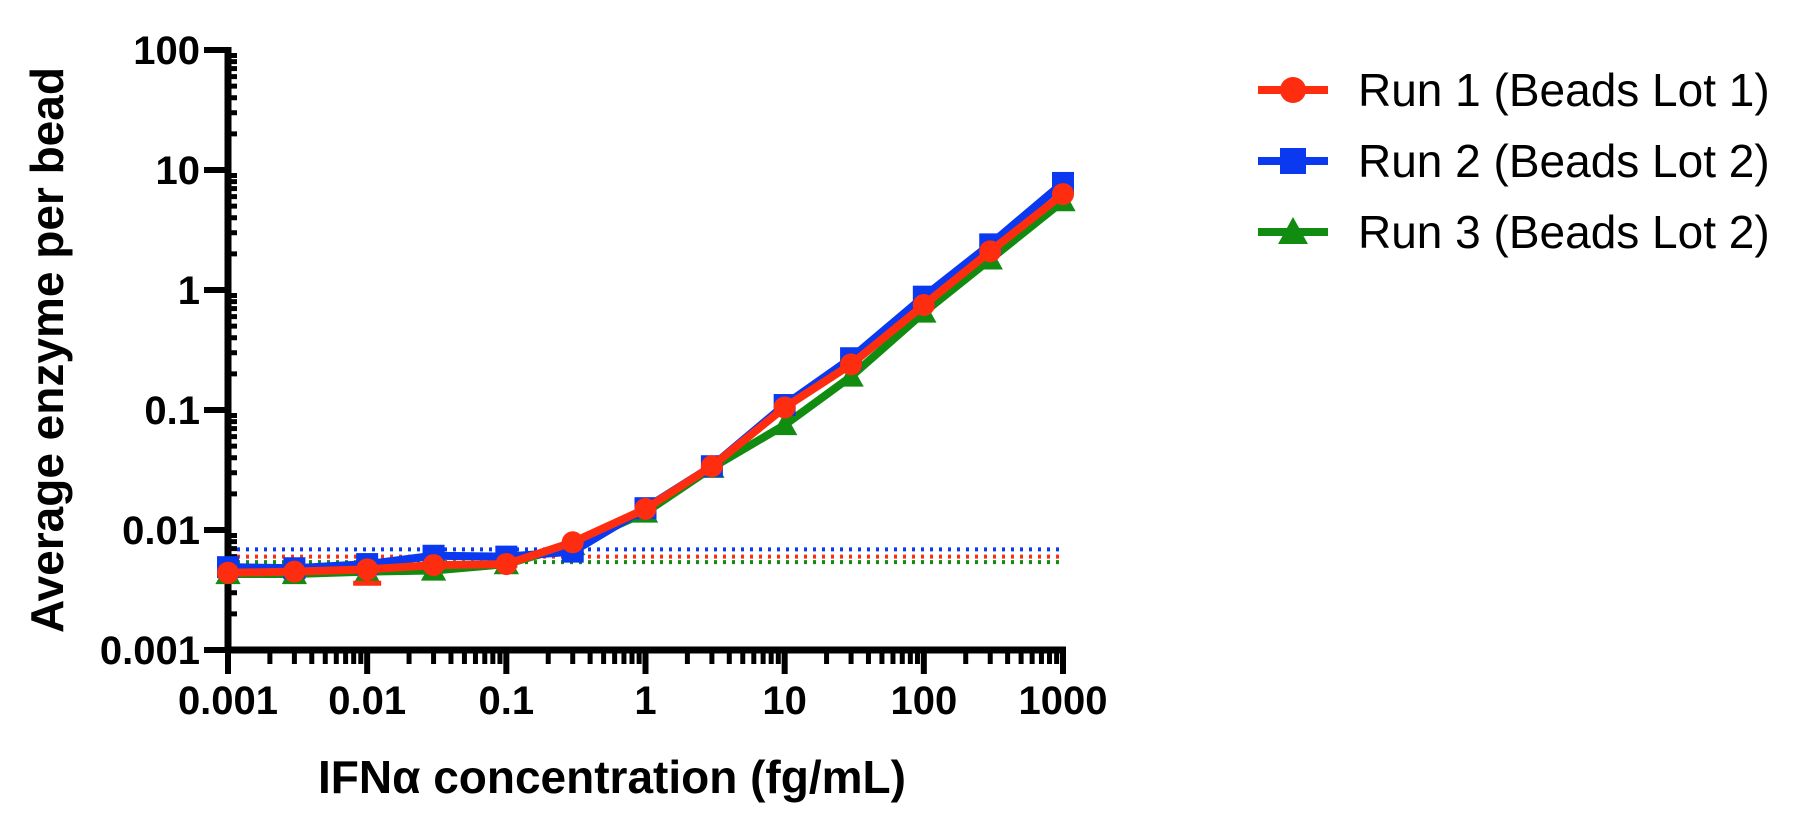 The width and height of the screenshot is (1812, 829). I want to click on x-tick-label: 10, so click(784, 701).